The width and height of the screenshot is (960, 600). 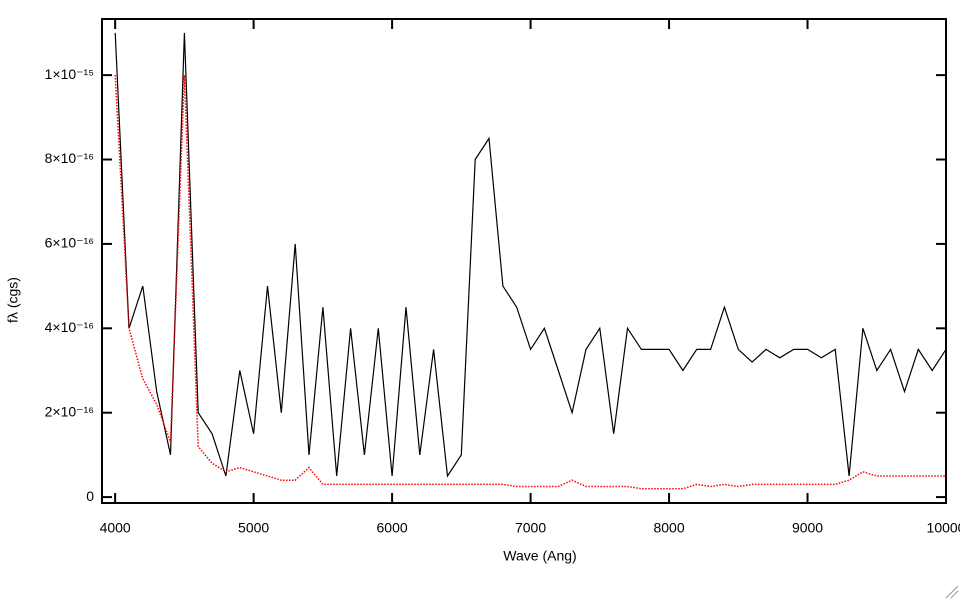 I want to click on x-tick-label: 4000, so click(x=115, y=528).